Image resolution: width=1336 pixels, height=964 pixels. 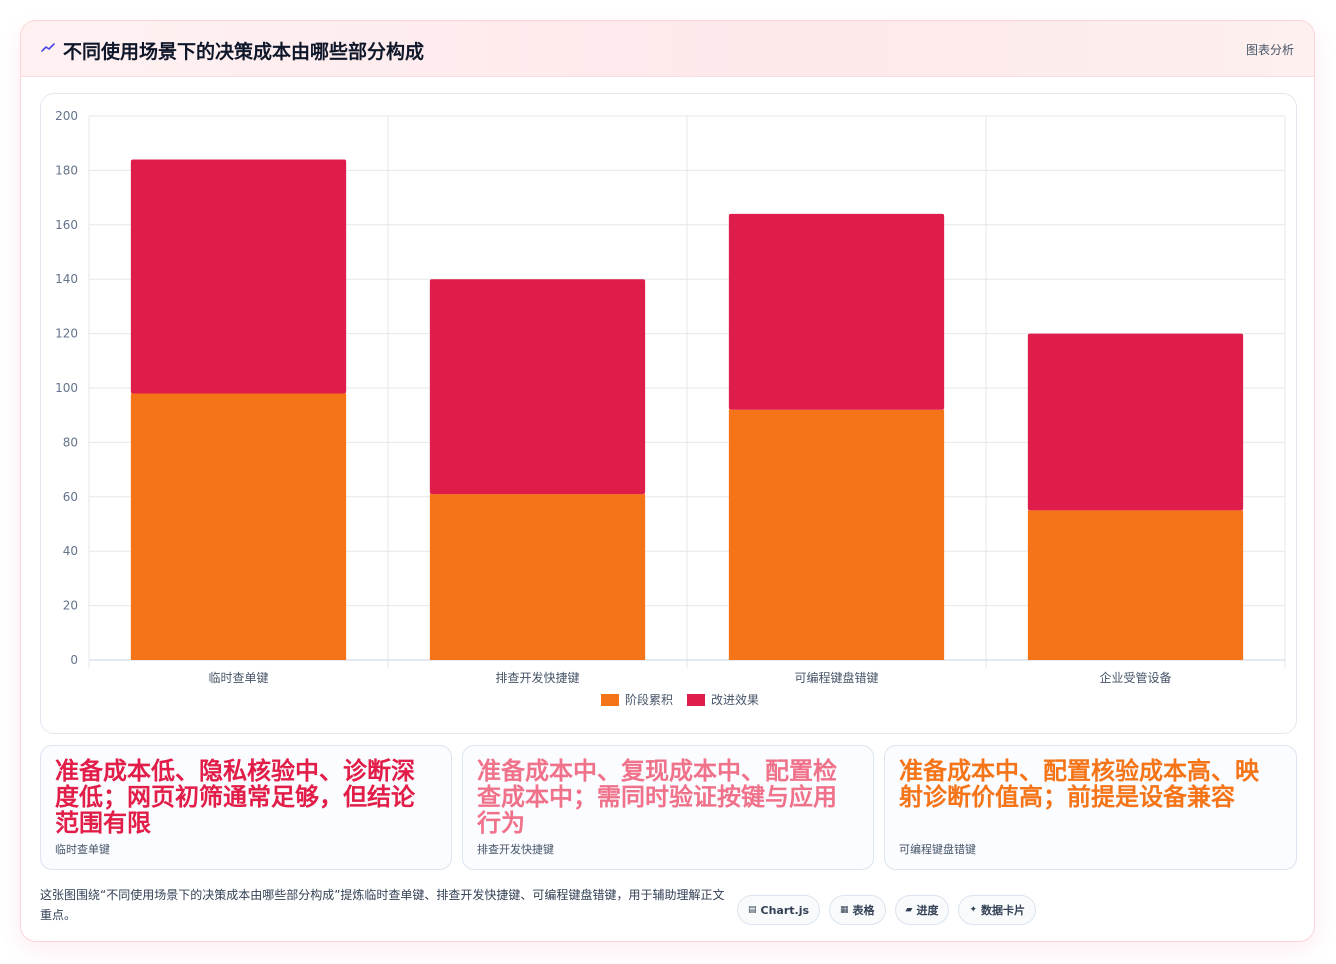 What do you see at coordinates (909, 910) in the screenshot?
I see `progress-icon: ▰` at bounding box center [909, 910].